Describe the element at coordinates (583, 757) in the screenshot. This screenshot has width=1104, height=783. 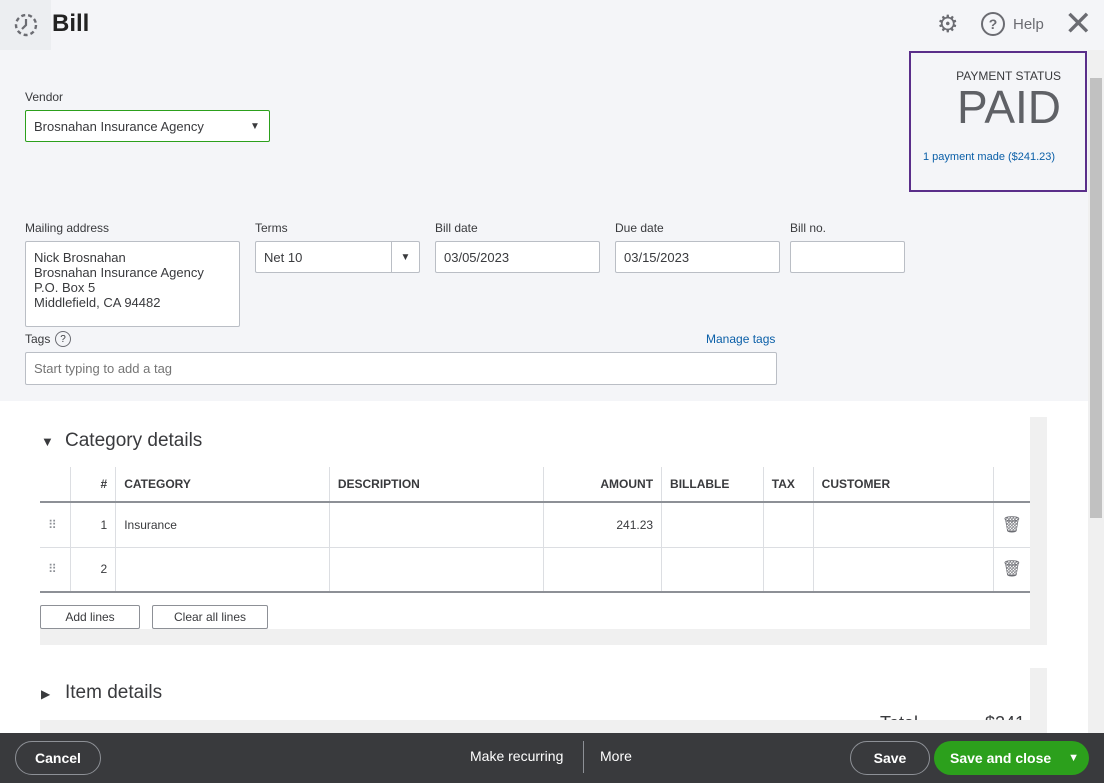
I see `divider` at that location.